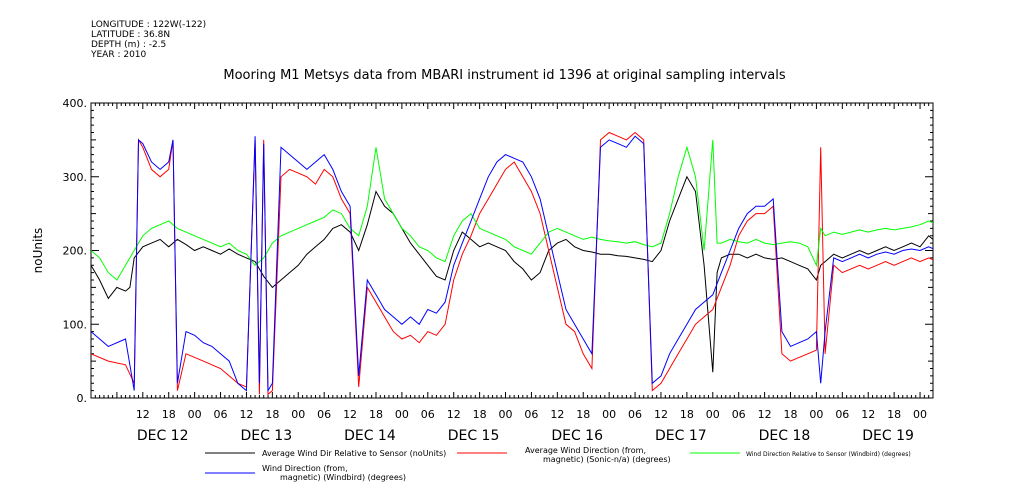 The height and width of the screenshot is (504, 1009). What do you see at coordinates (75, 103) in the screenshot?
I see `y-tick-label: 400.` at bounding box center [75, 103].